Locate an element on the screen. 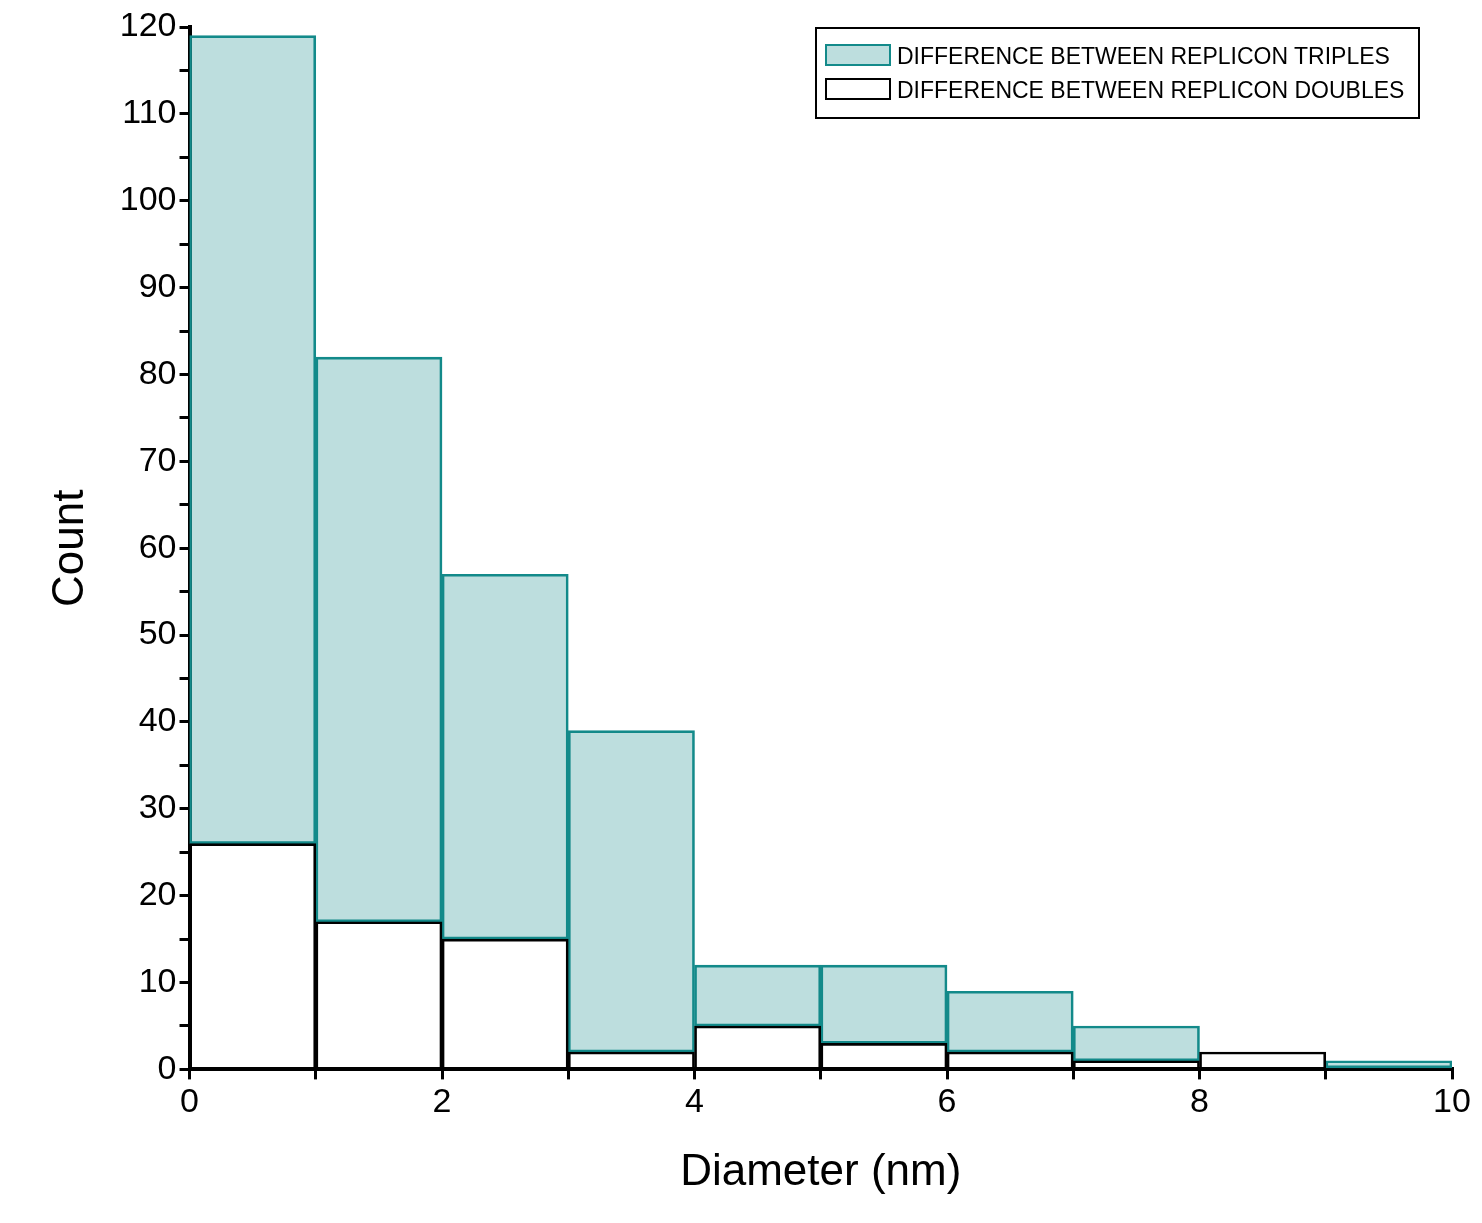 This screenshot has height=1223, width=1482. y-tick-label: 70 is located at coordinates (157, 458).